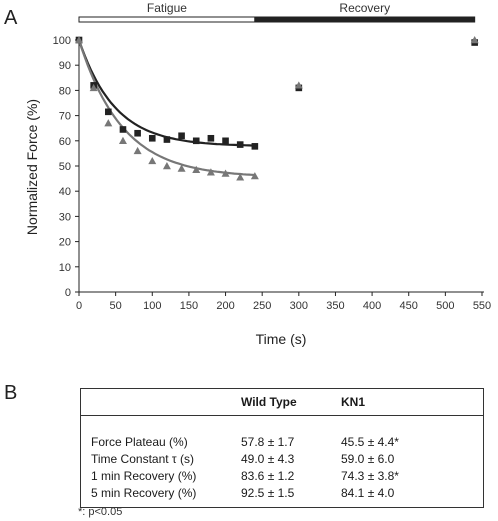 Image resolution: width=498 pixels, height=521 pixels. Describe the element at coordinates (161, 402) in the screenshot. I see `table-header-blank` at that location.